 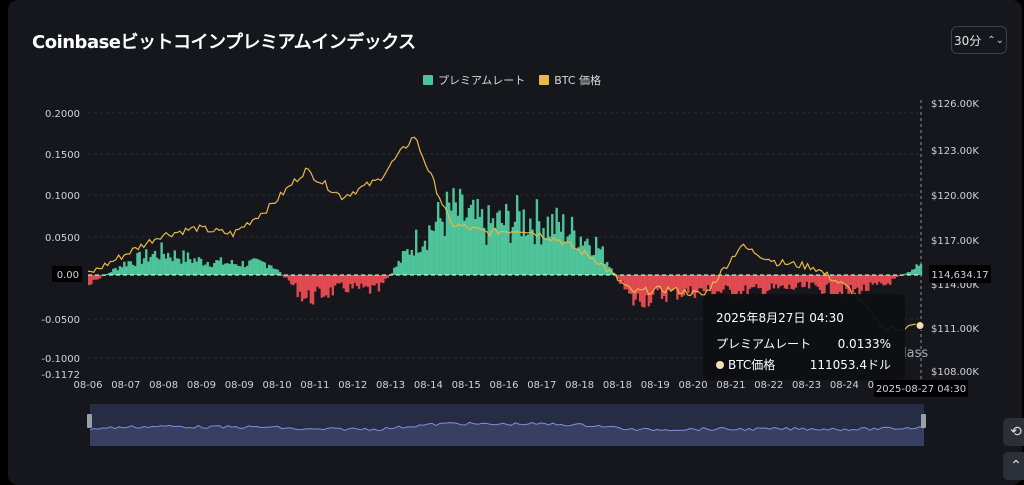 What do you see at coordinates (62, 155) in the screenshot?
I see `y-left-tick-label: 0.1500` at bounding box center [62, 155].